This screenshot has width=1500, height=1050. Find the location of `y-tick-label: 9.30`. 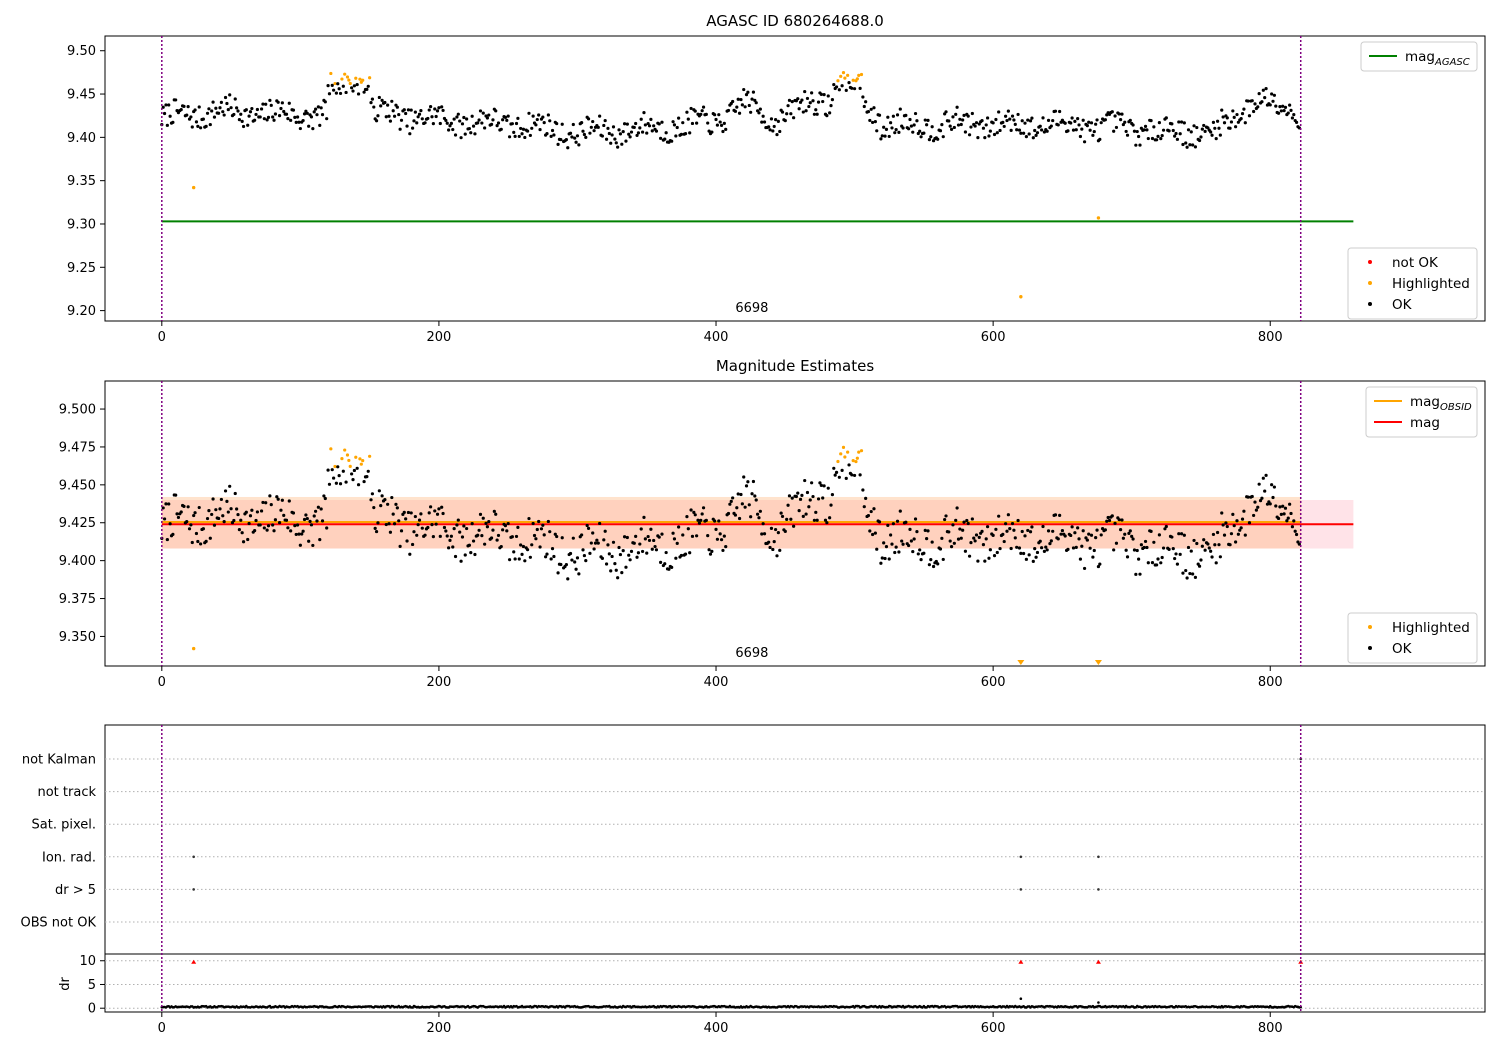

y-tick-label: 9.30 is located at coordinates (81, 224).